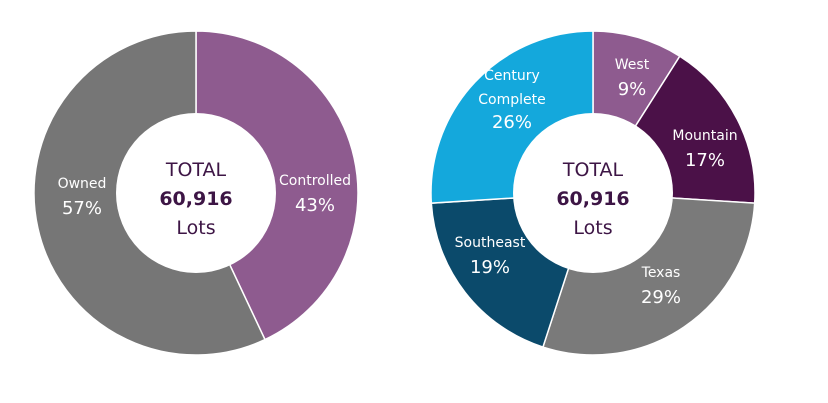  I want to click on region-pct-texas: 29%, so click(661, 297).